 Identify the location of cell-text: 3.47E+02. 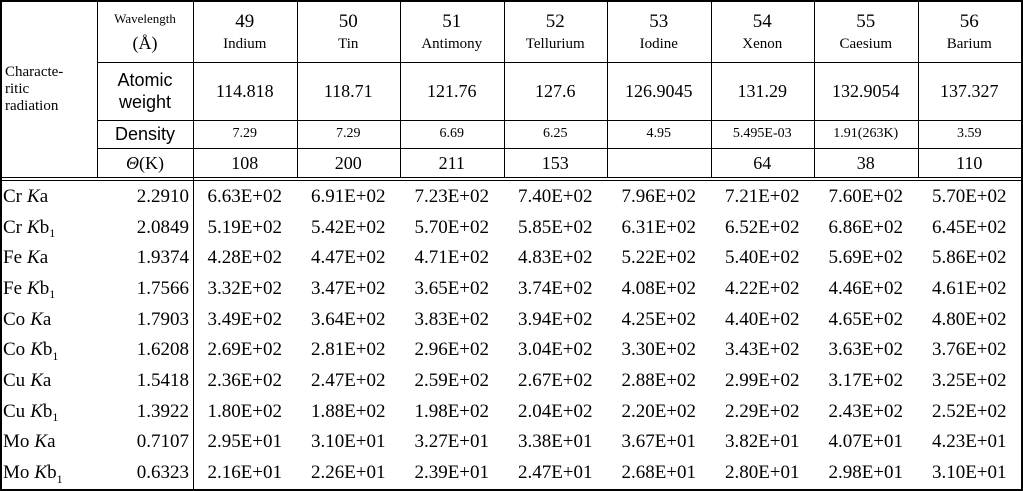
(348, 288).